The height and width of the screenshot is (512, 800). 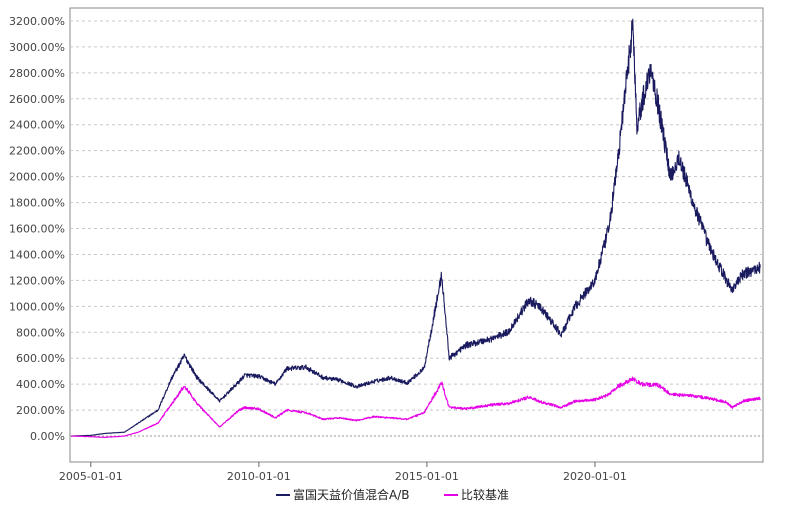 I want to click on y-tick-label: 600.00%, so click(x=40, y=358).